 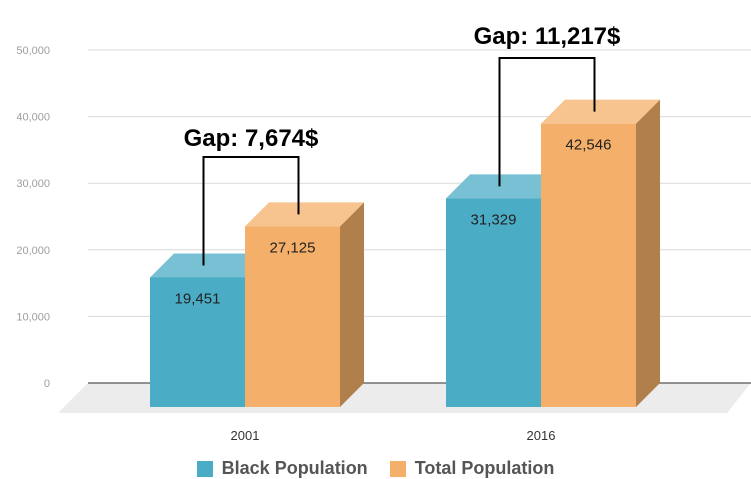 I want to click on y-tick-label: 40,000, so click(x=33, y=118).